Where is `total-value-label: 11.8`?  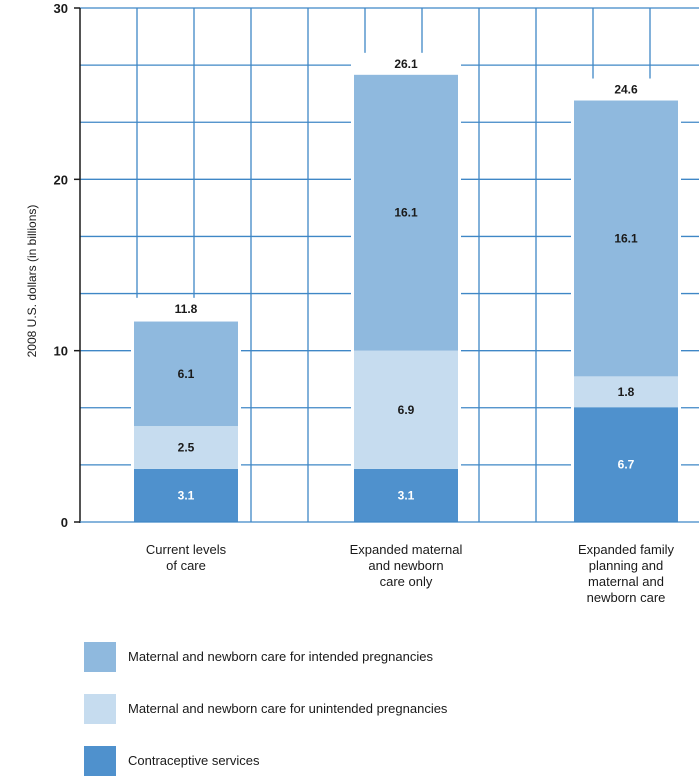
total-value-label: 11.8 is located at coordinates (186, 309).